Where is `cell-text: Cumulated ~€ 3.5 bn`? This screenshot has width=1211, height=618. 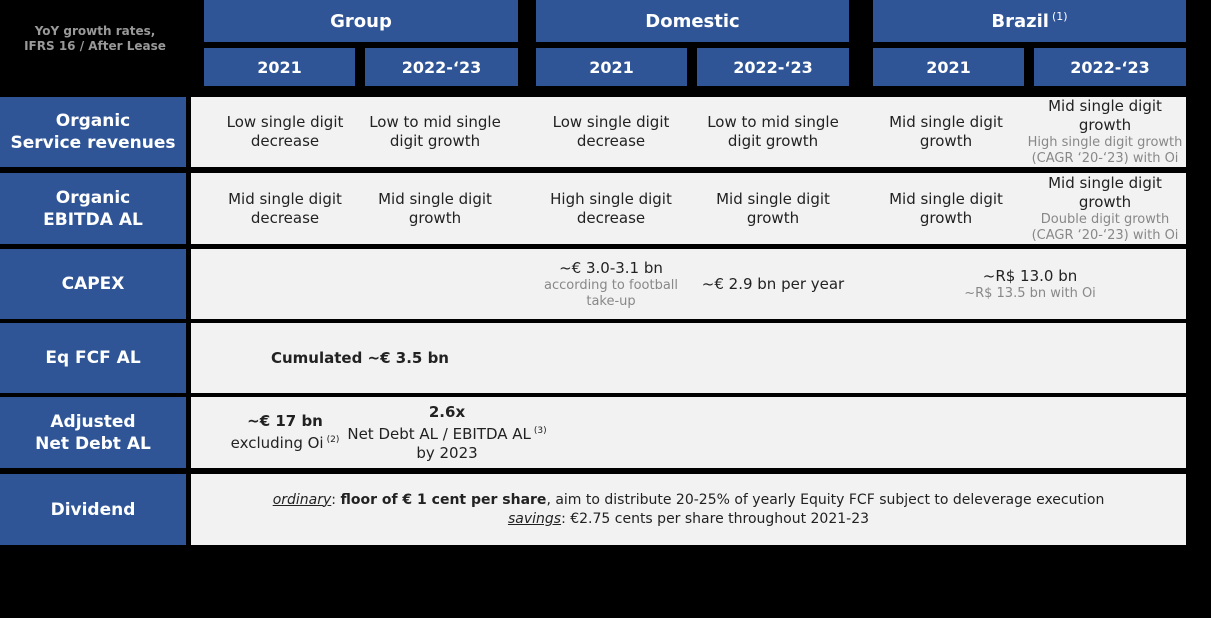 cell-text: Cumulated ~€ 3.5 bn is located at coordinates (359, 357).